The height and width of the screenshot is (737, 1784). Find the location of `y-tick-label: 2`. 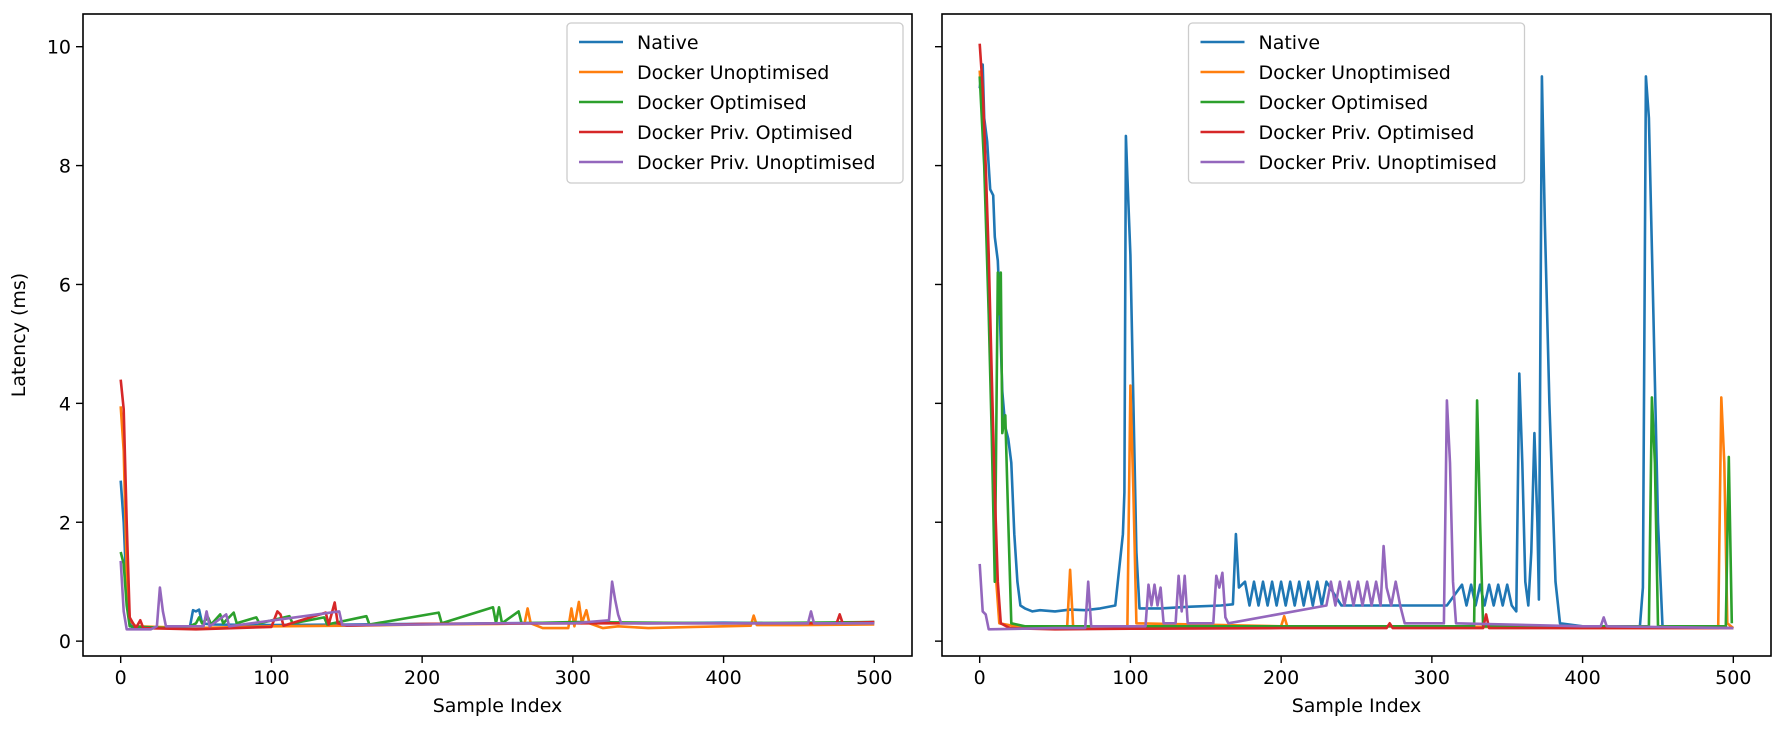

y-tick-label: 2 is located at coordinates (65, 523).